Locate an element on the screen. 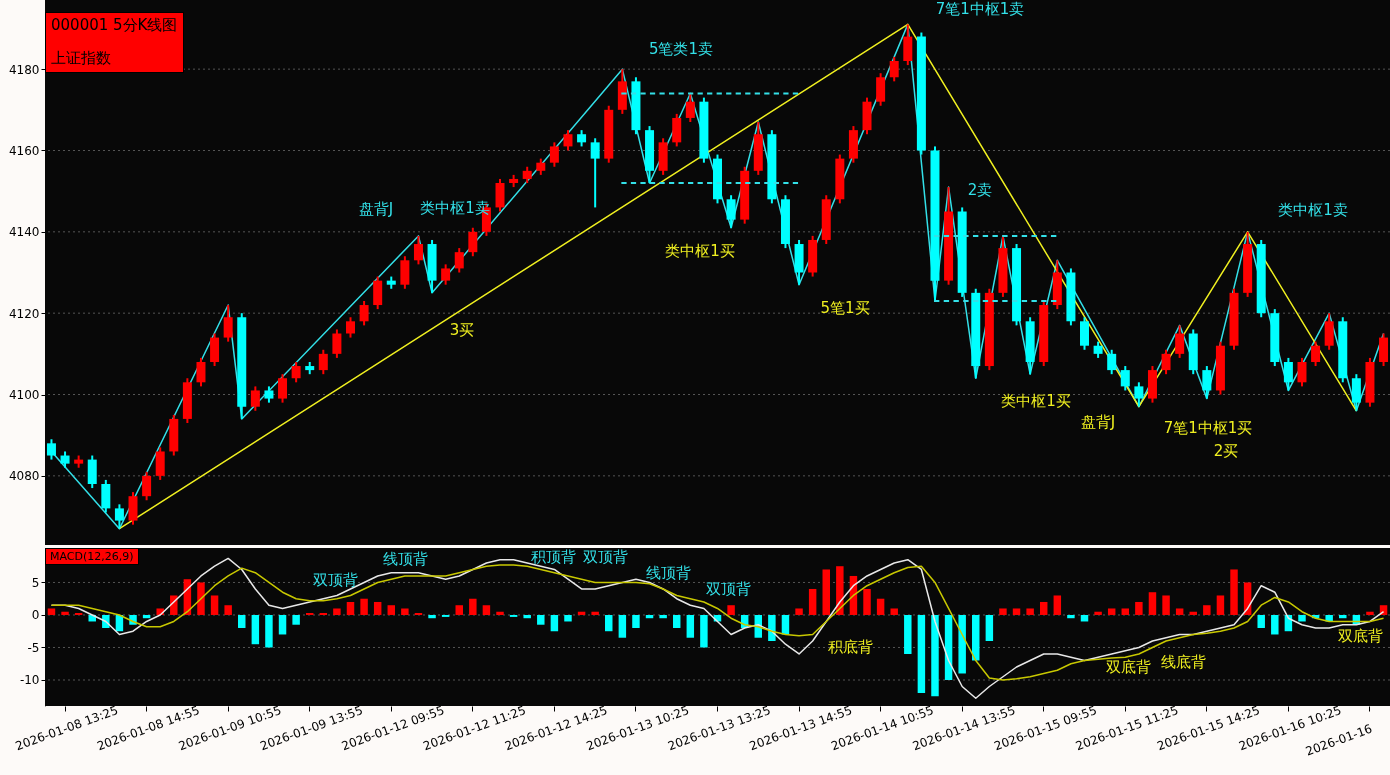  annotation: 7笔1中枢1卖 is located at coordinates (980, 9).